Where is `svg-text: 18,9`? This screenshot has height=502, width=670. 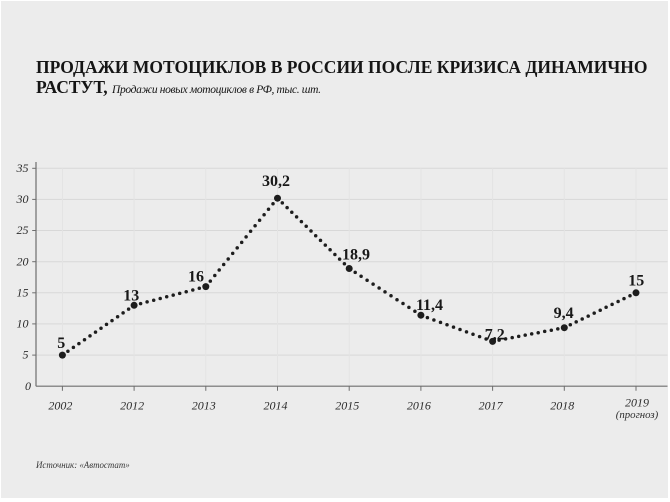
svg-text: 18,9 is located at coordinates (356, 255).